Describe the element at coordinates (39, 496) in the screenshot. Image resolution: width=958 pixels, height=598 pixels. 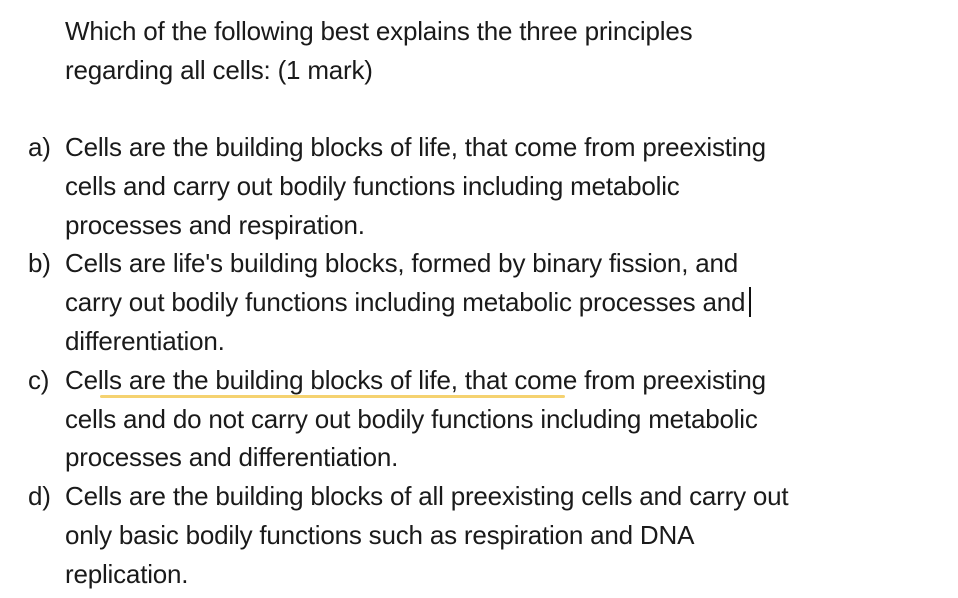
I see `option-marker: d)` at that location.